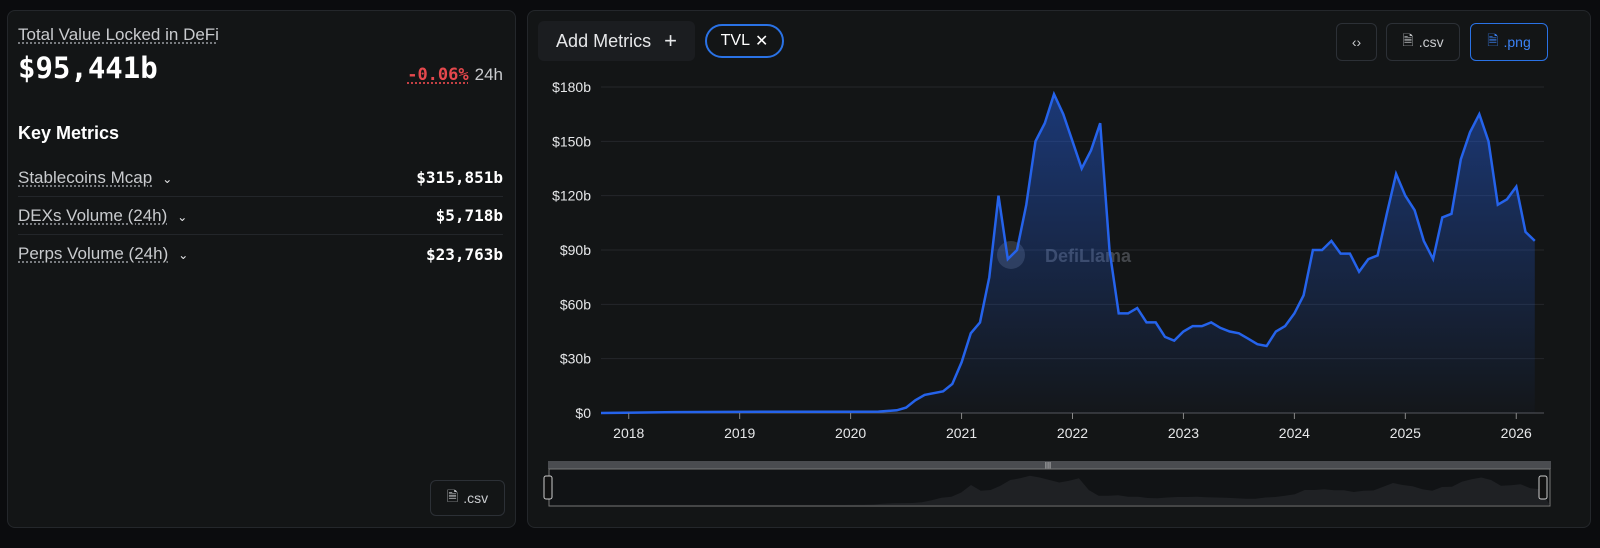 This screenshot has width=1600, height=548. Describe the element at coordinates (1517, 42) in the screenshot. I see `png-label: .png` at that location.